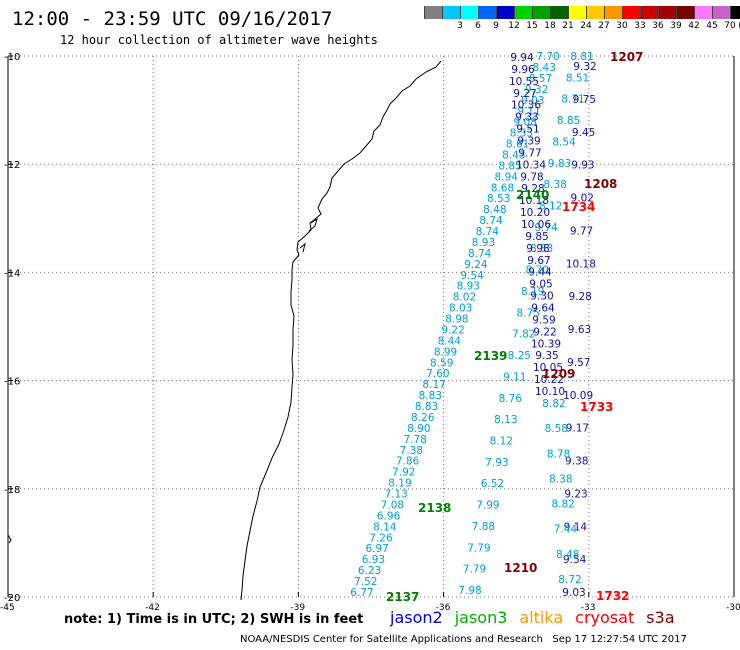 The width and height of the screenshot is (740, 650). Describe the element at coordinates (478, 548) in the screenshot. I see `wave-height-value: 7.79` at that location.